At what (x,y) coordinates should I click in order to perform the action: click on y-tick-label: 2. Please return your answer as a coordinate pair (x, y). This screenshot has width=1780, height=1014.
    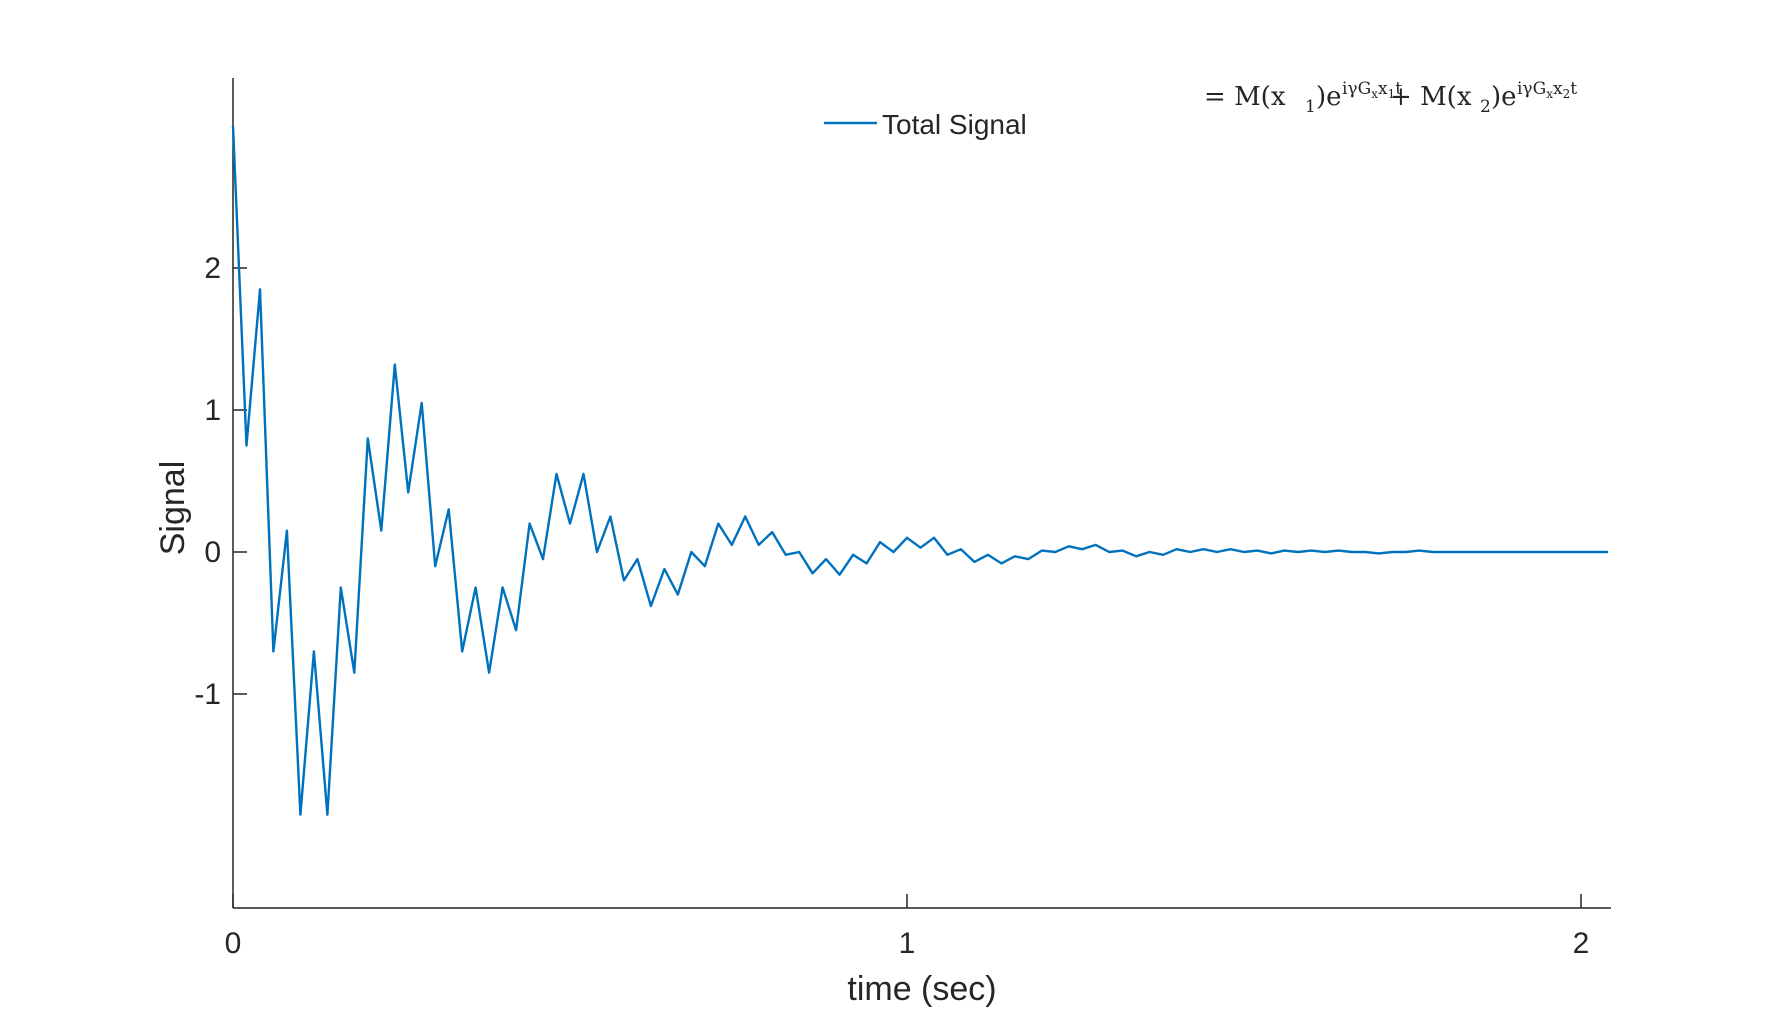
    Looking at the image, I should click on (212, 268).